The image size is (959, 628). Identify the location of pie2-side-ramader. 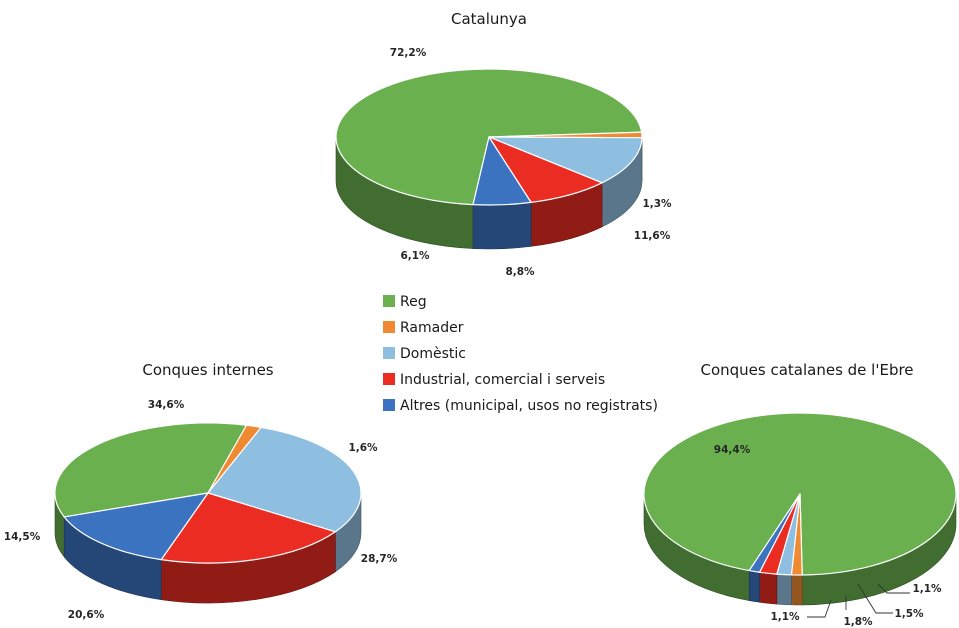
(797, 590).